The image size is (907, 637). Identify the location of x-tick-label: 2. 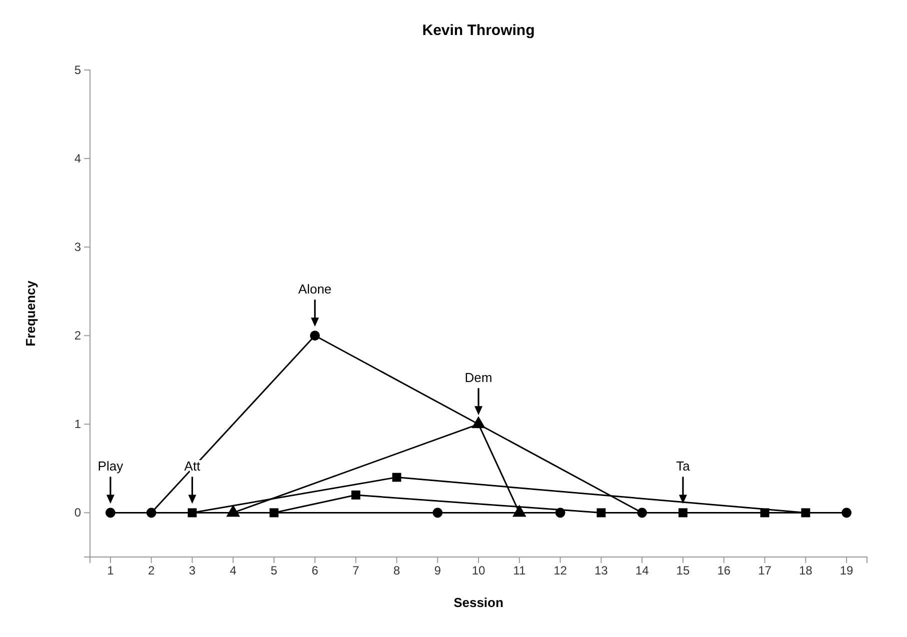
(151, 571).